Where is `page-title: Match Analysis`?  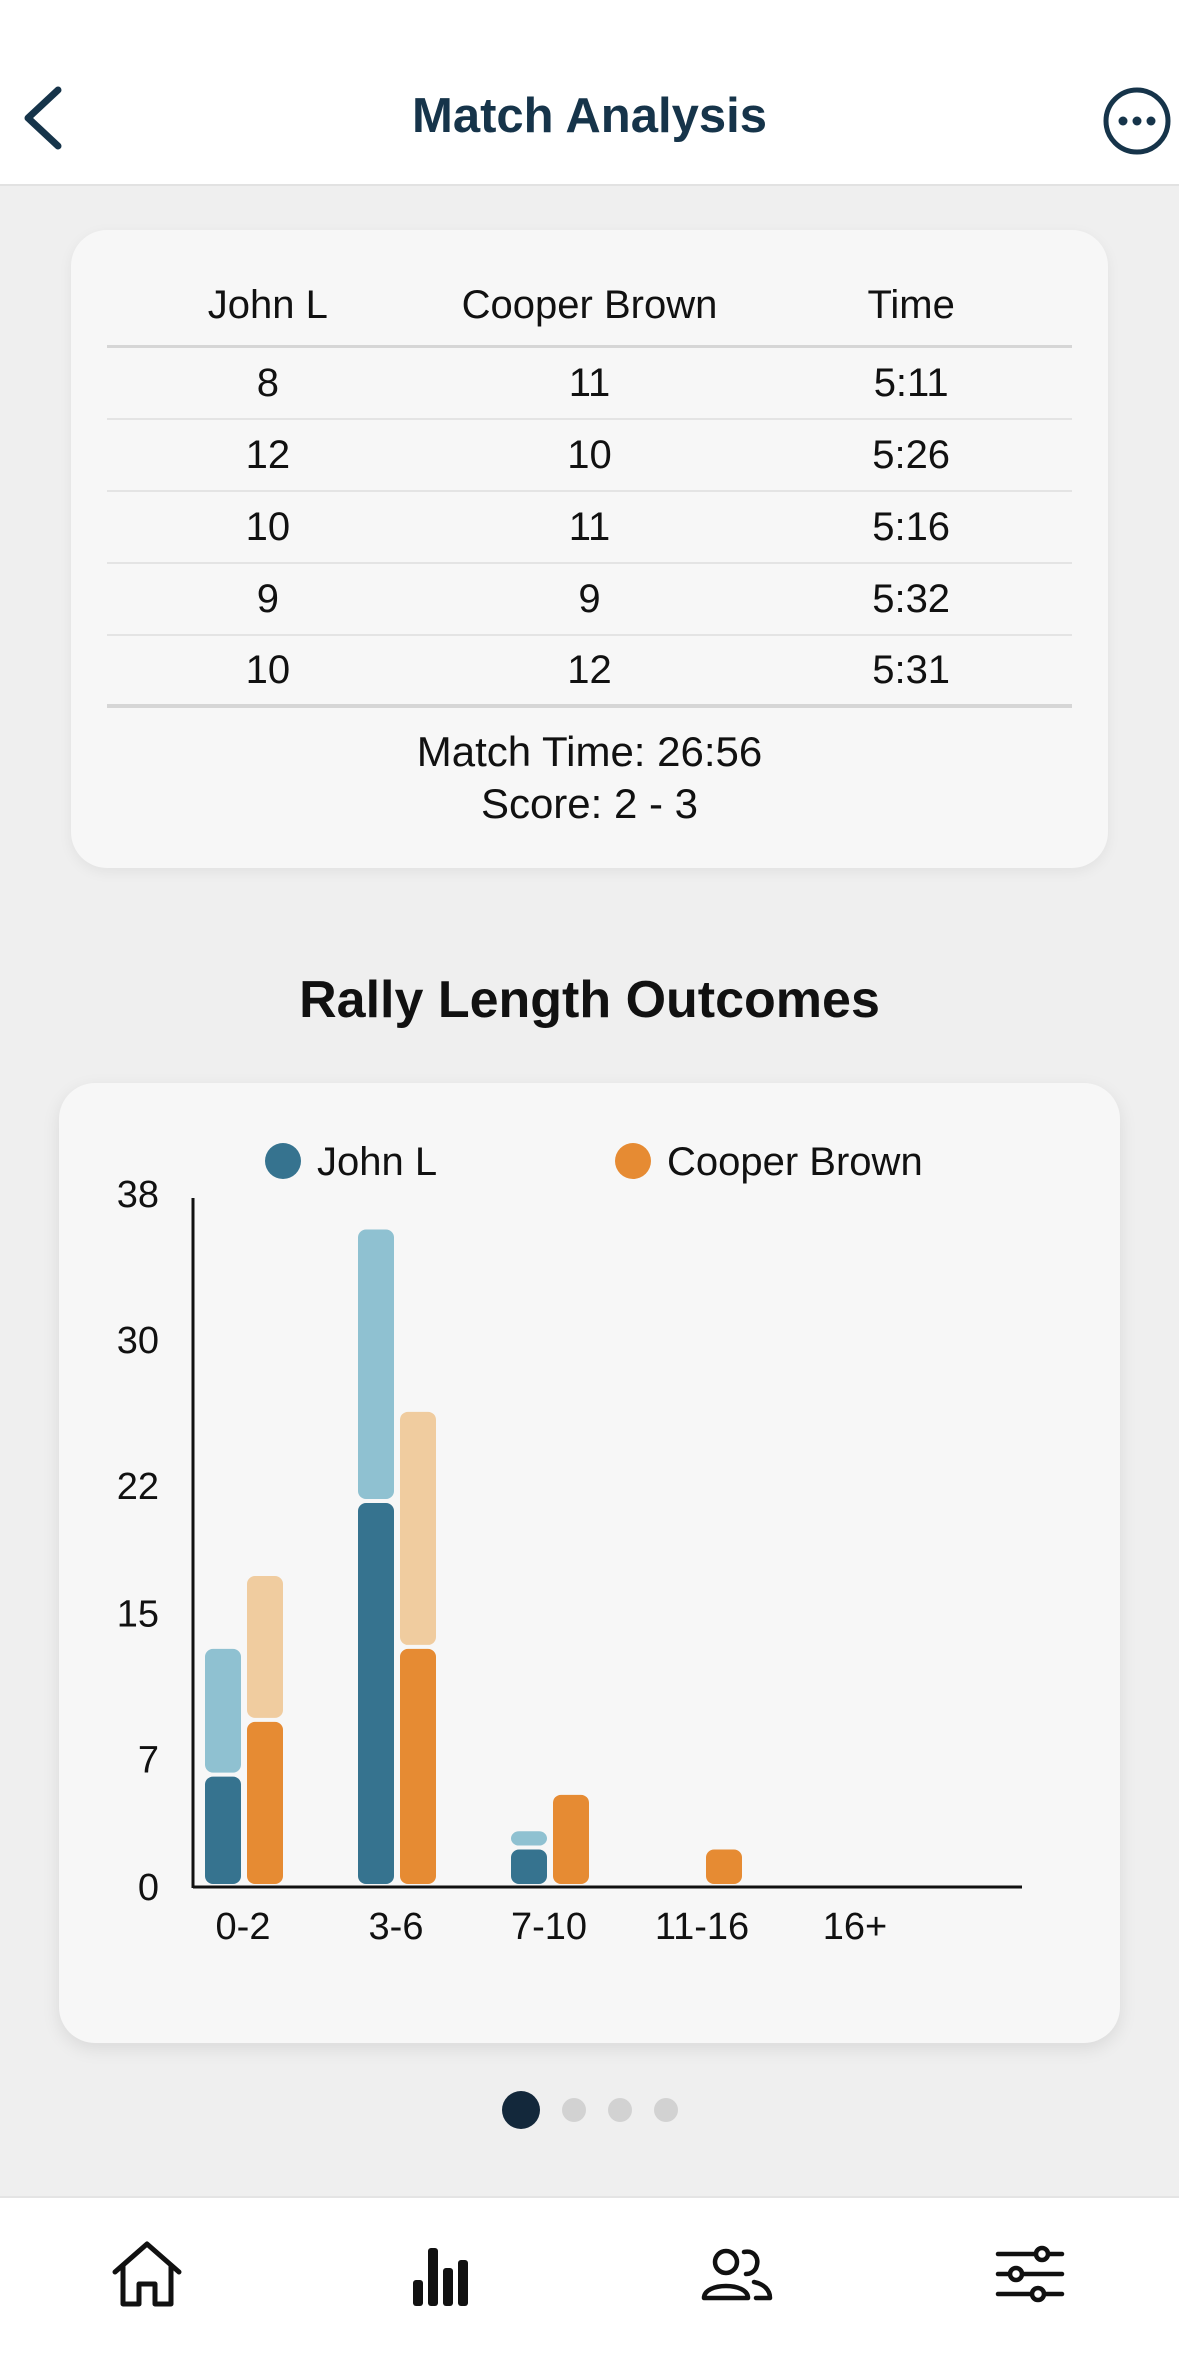
page-title: Match Analysis is located at coordinates (589, 116).